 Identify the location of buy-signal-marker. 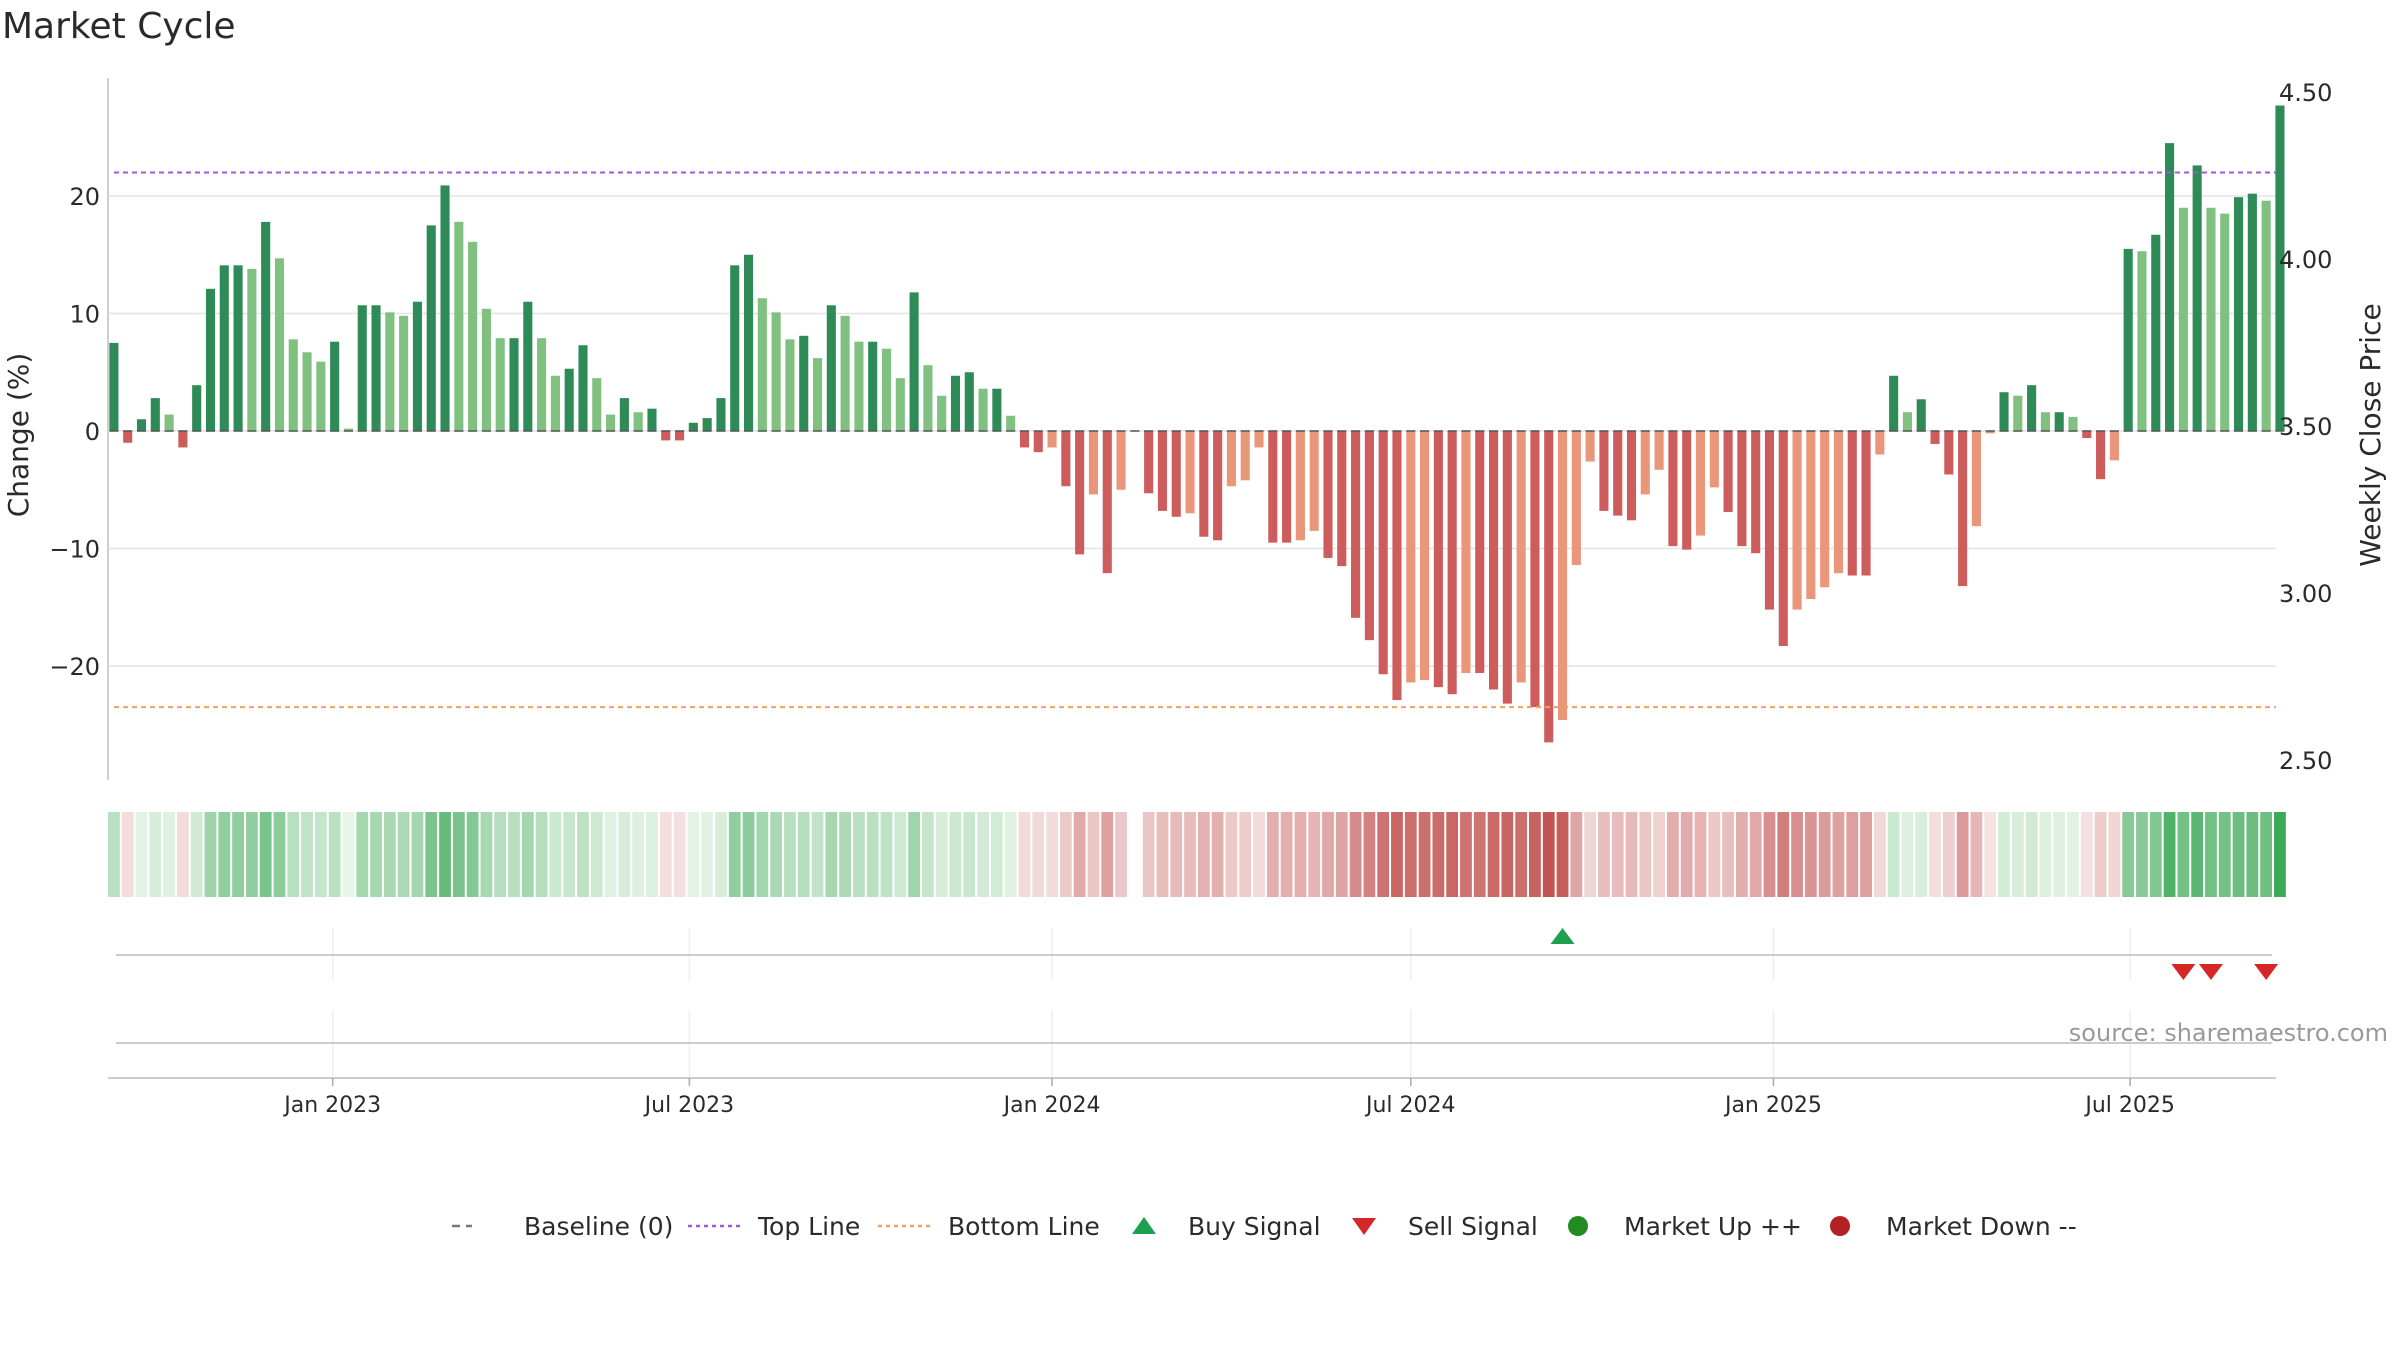
(1562, 936).